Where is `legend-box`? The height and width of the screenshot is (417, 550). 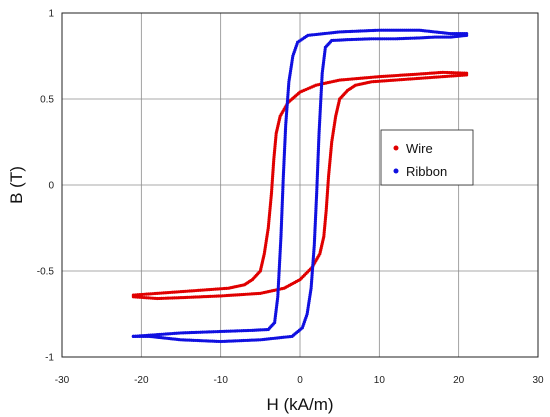
legend-box is located at coordinates (427, 157).